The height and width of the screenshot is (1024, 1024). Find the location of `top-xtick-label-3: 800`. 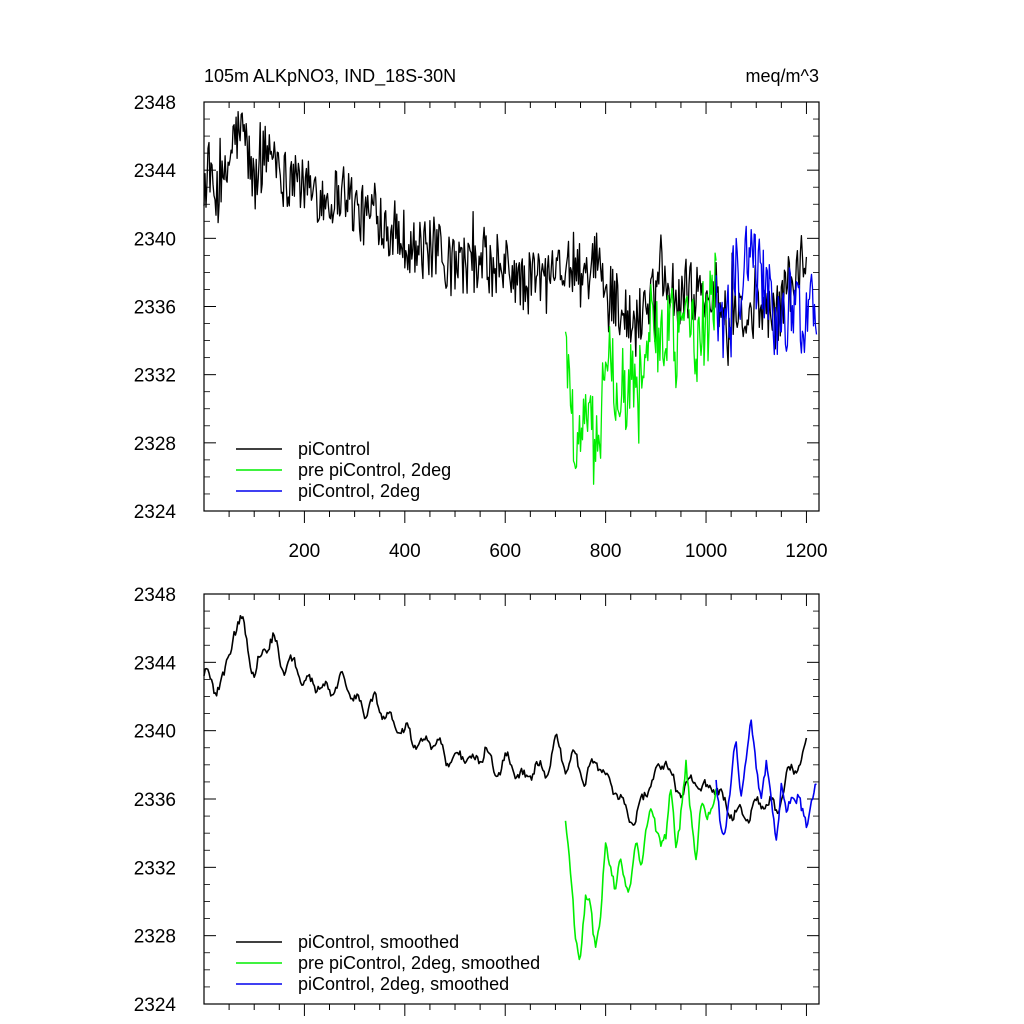

top-xtick-label-3: 800 is located at coordinates (606, 551).